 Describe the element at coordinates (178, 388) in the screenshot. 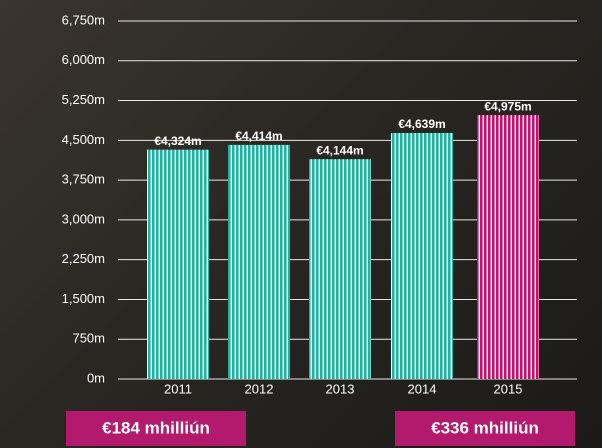

I see `x-tick-label: 2011` at that location.